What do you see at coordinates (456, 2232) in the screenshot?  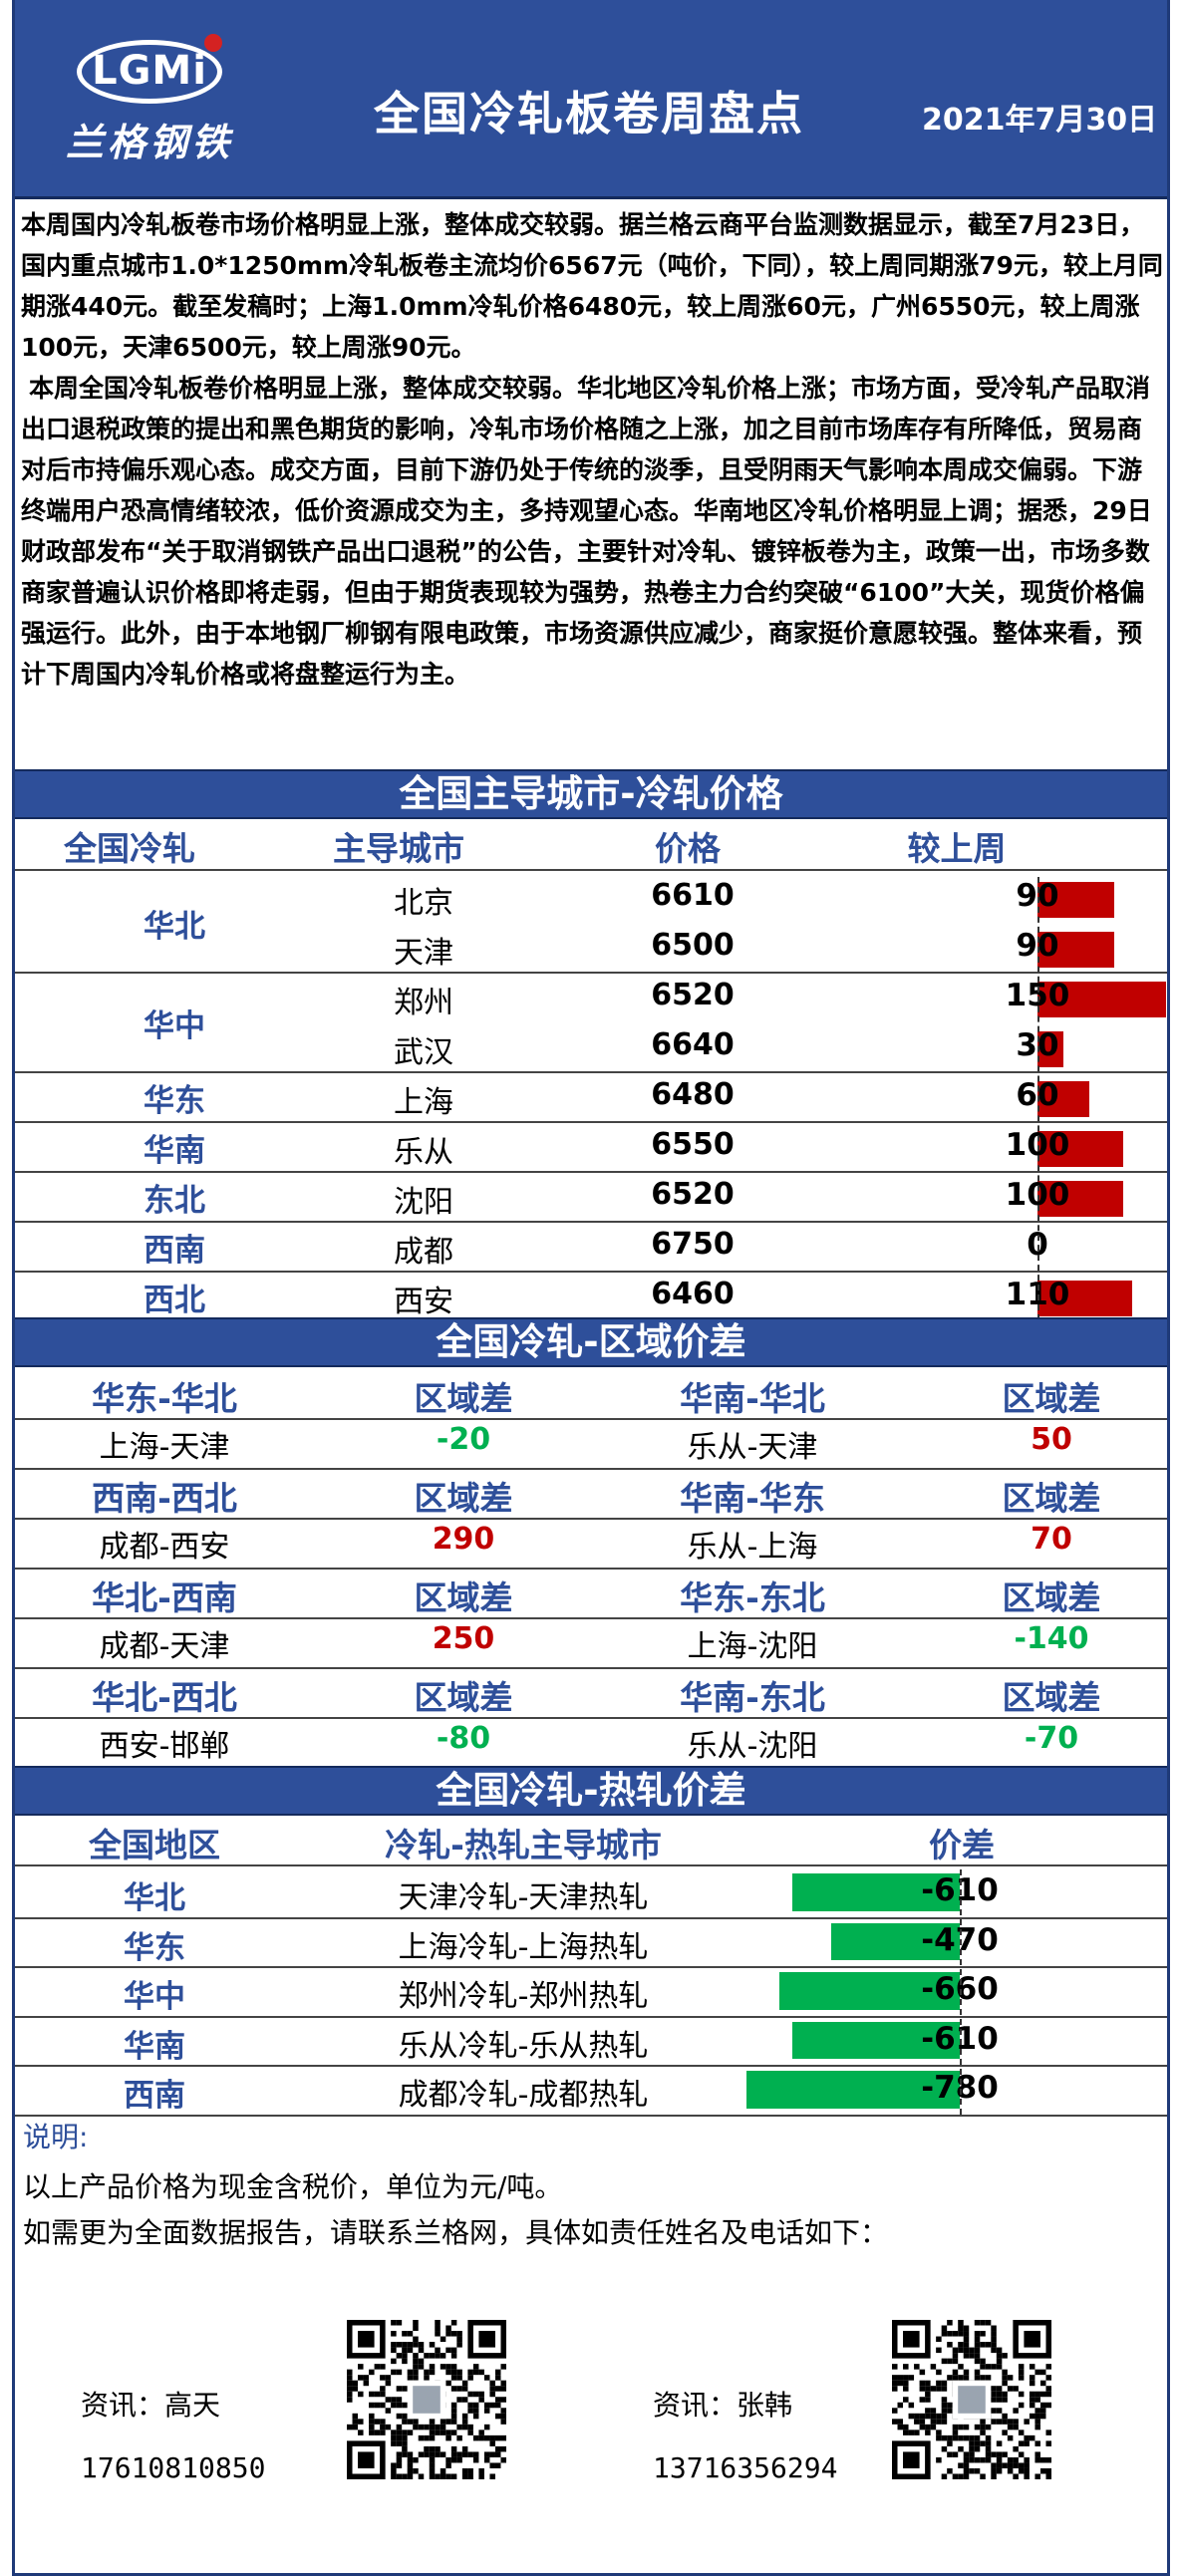 I see `notes-line-2: 如需更为全面数据报告，请联系兰格网，具体如责任姓名及电话如下：` at bounding box center [456, 2232].